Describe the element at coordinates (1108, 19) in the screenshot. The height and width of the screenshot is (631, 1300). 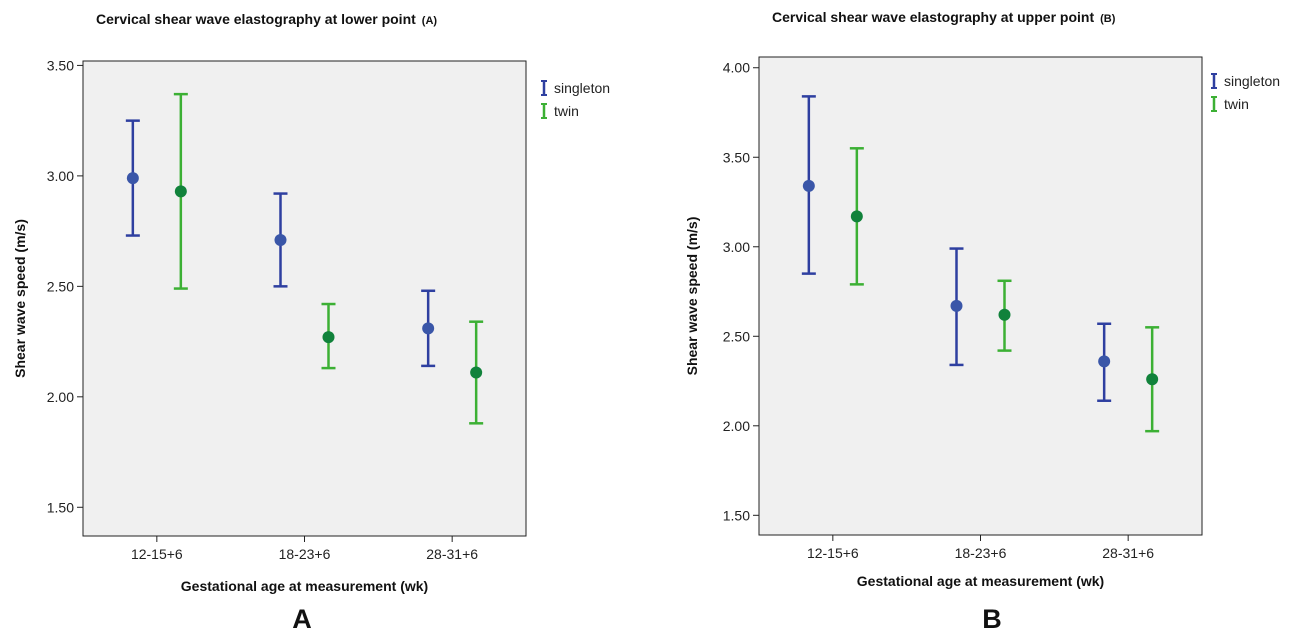
I see `chart-title-tag: (B)` at that location.